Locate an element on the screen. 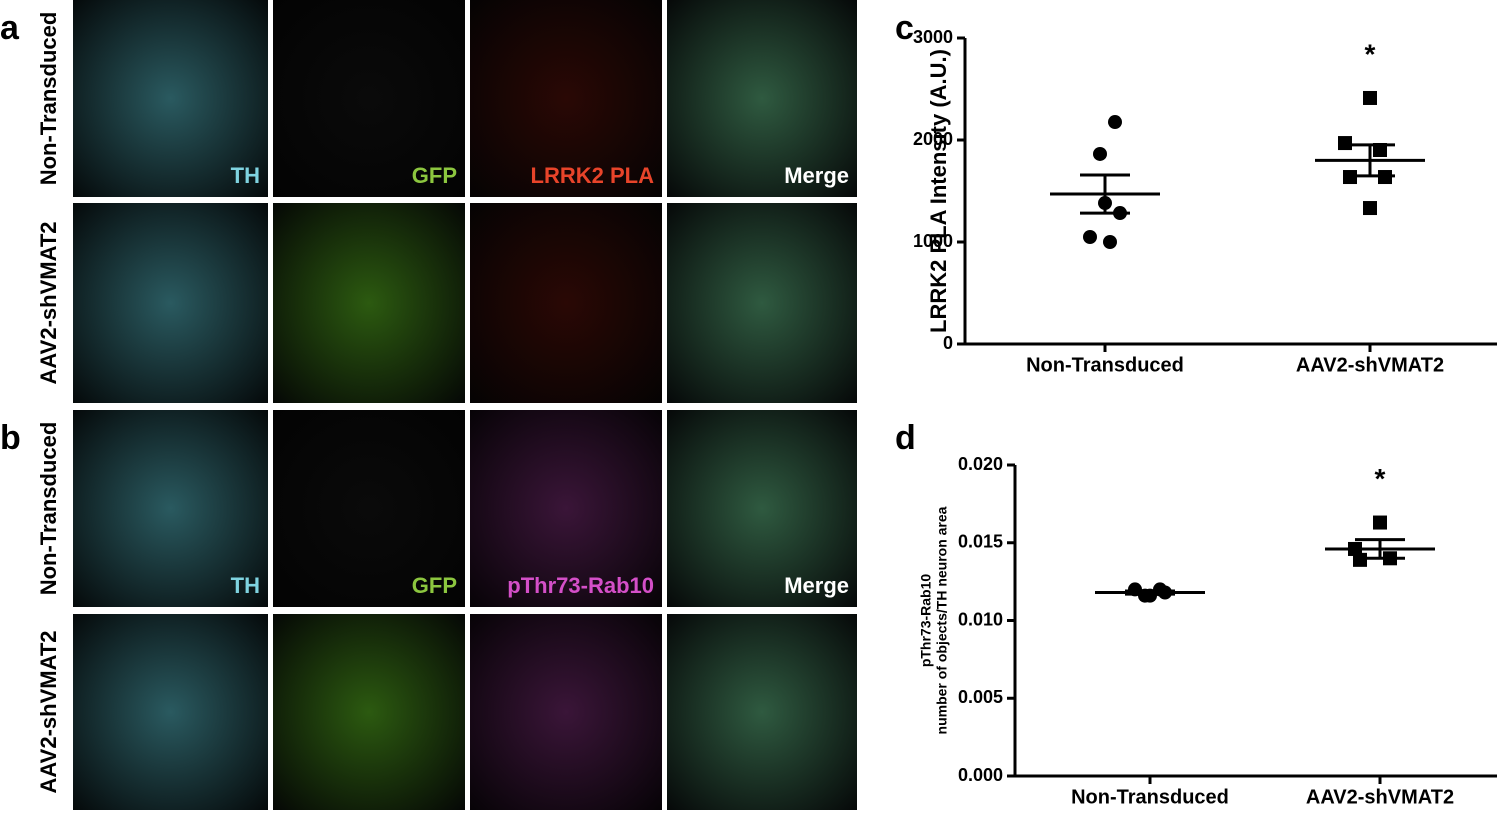  y-tick-label: 0.020 is located at coordinates (980, 464).